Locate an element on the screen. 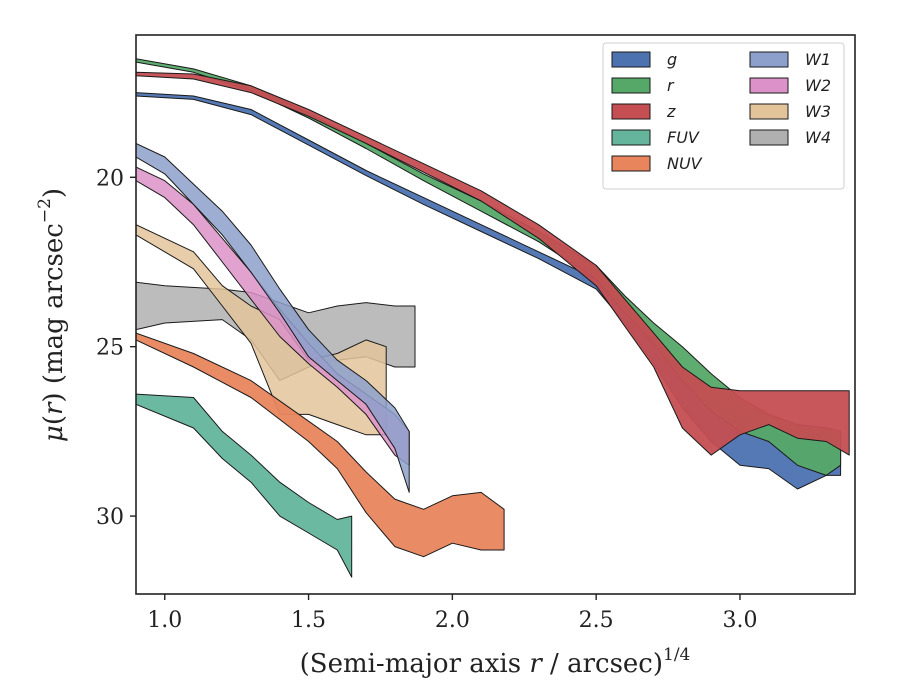 Image resolution: width=900 pixels, height=700 pixels. legend-label-g: g is located at coordinates (672, 59).